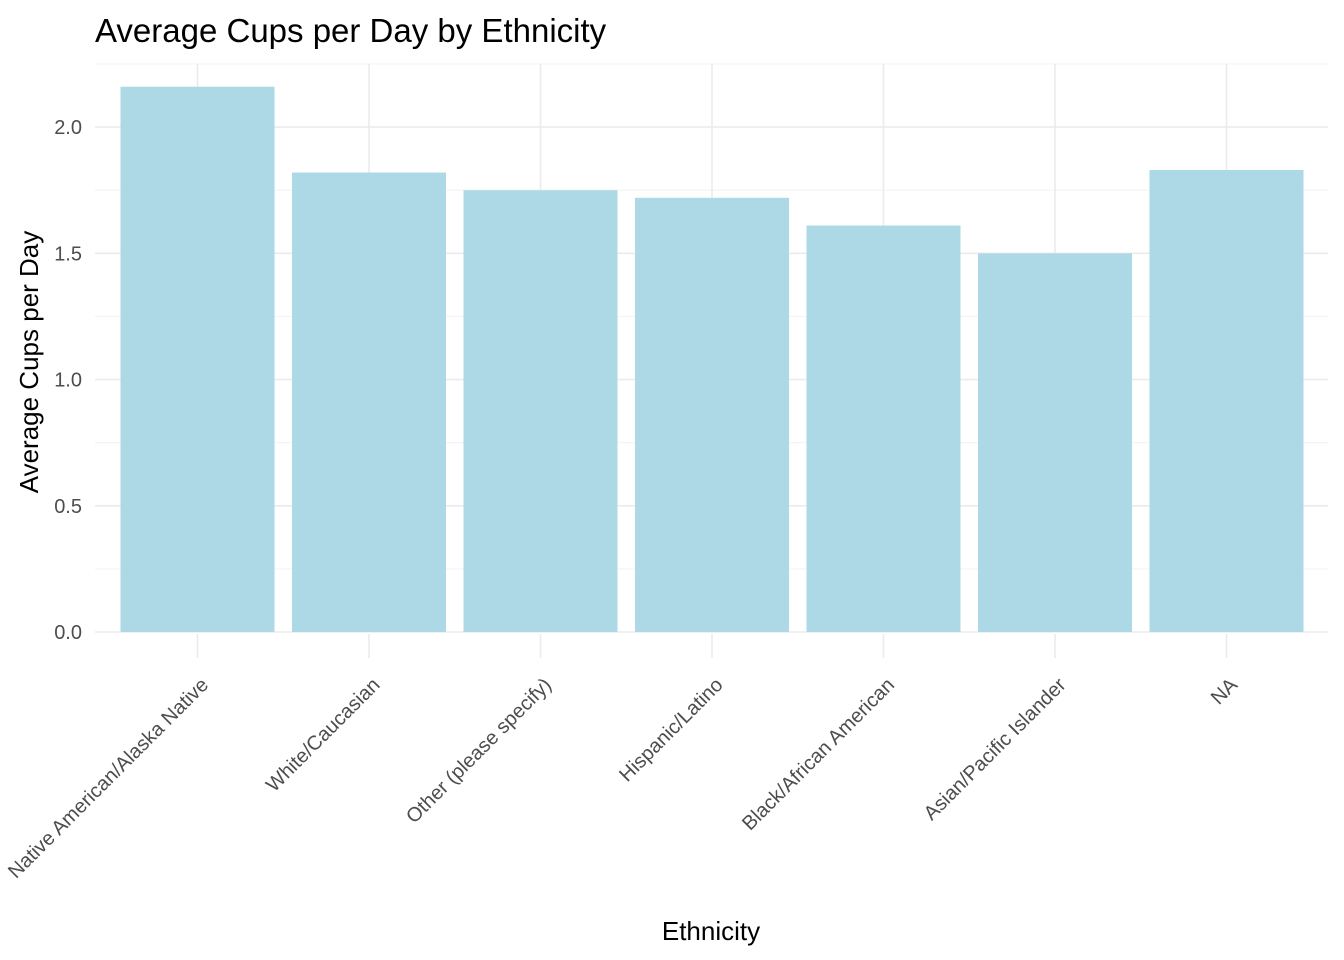 The image size is (1344, 960). Describe the element at coordinates (995, 749) in the screenshot. I see `x-tick-label: Asian/Pacific Islander` at that location.